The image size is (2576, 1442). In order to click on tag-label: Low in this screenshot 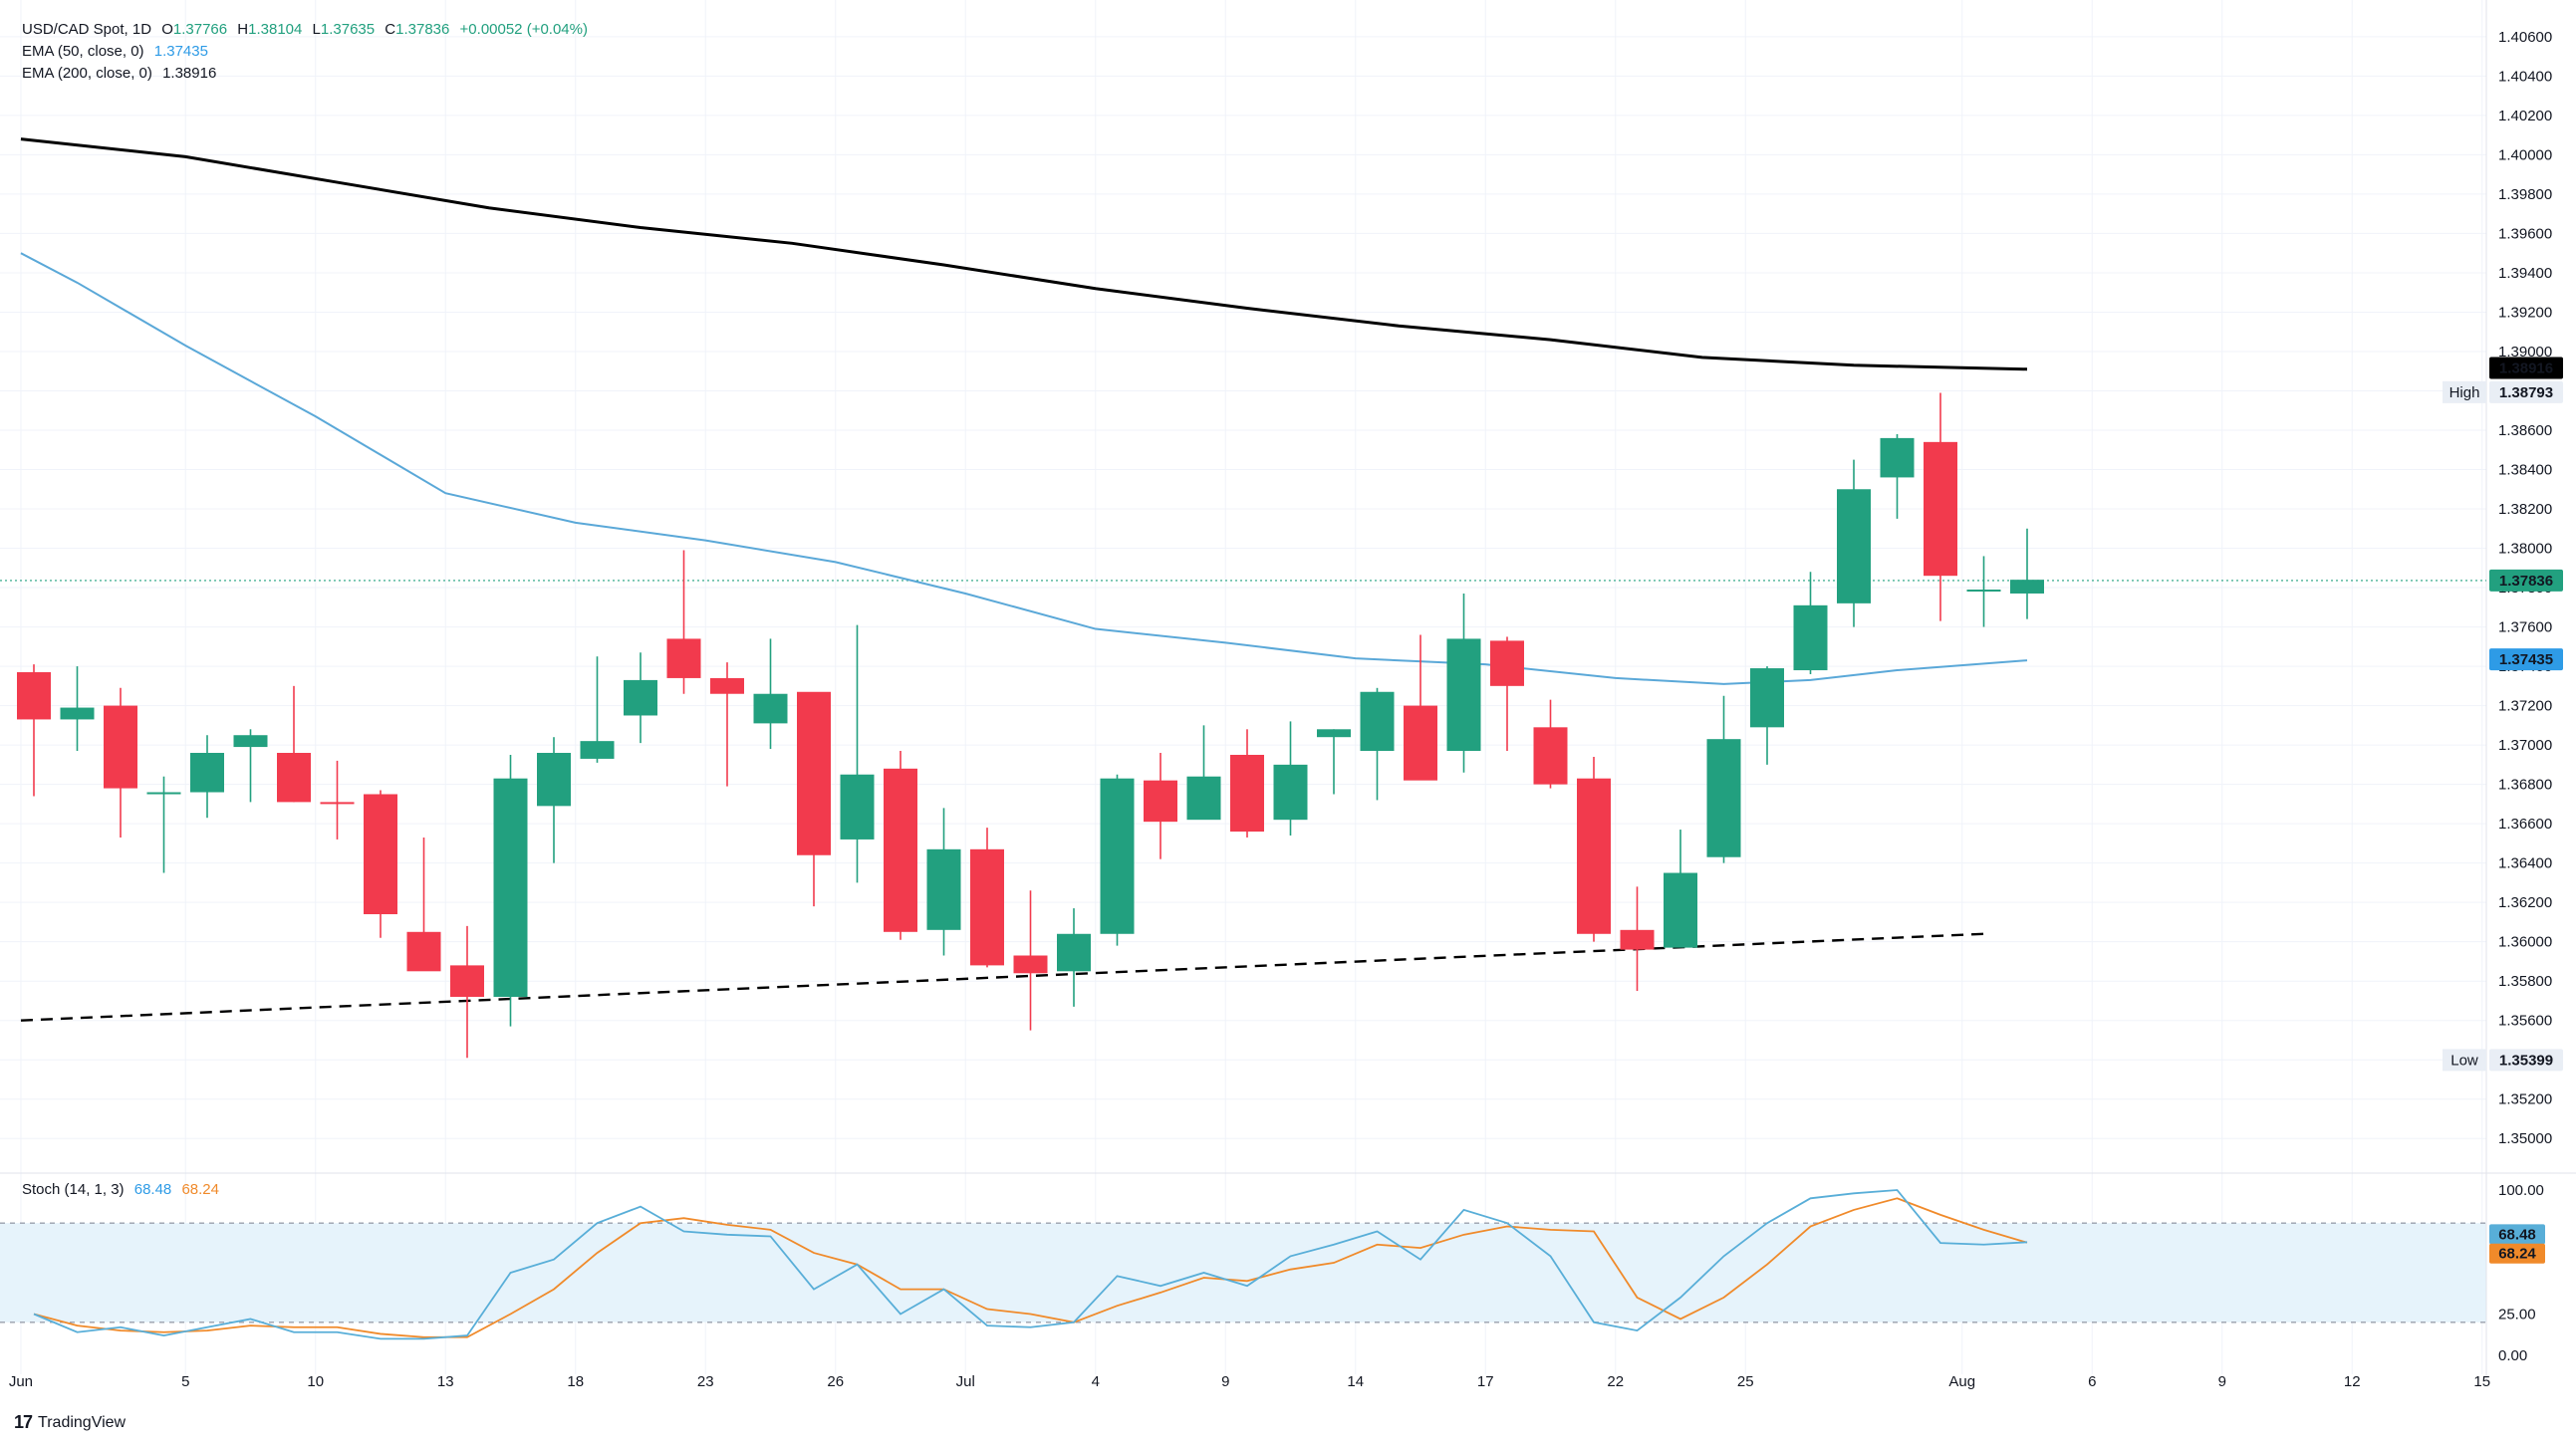, I will do `click(2464, 1060)`.